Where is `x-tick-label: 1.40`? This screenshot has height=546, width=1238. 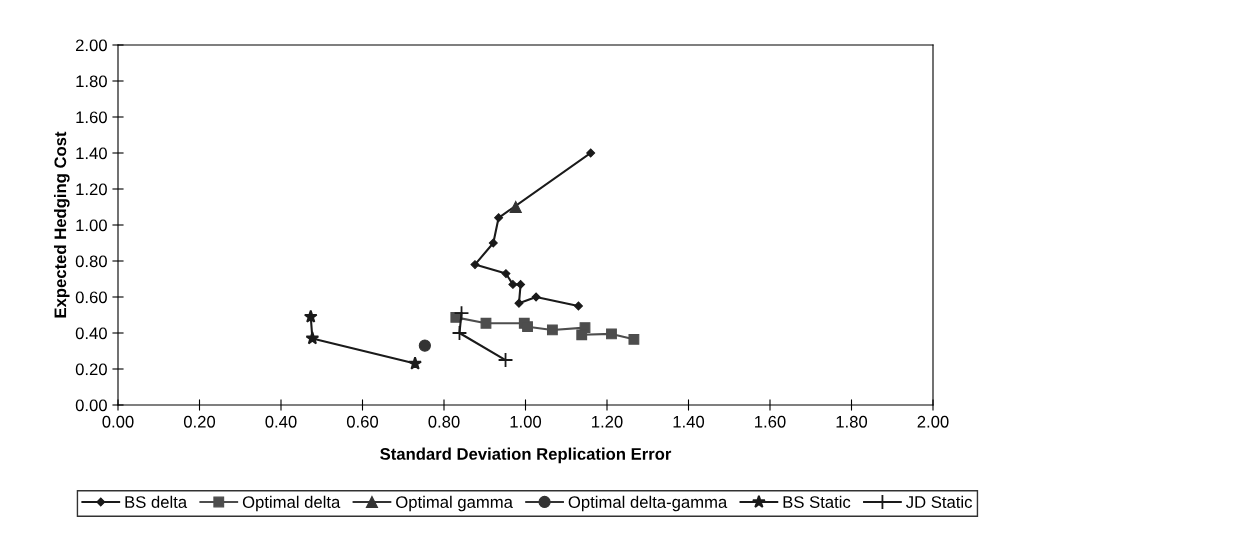
x-tick-label: 1.40 is located at coordinates (689, 421).